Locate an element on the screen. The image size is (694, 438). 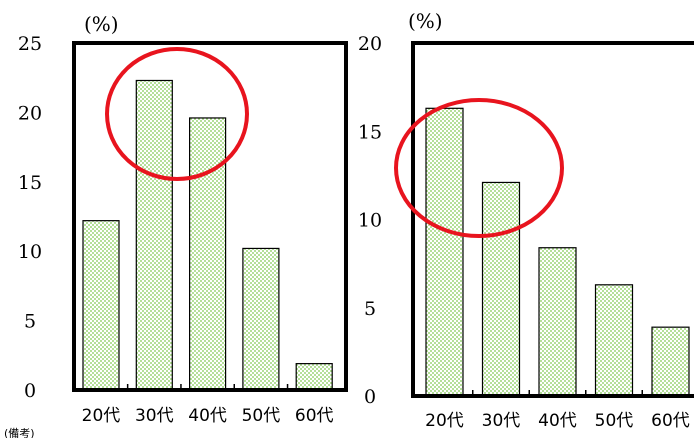
y-tick-labels: 0 5 10 15 20 is located at coordinates (370, 220).